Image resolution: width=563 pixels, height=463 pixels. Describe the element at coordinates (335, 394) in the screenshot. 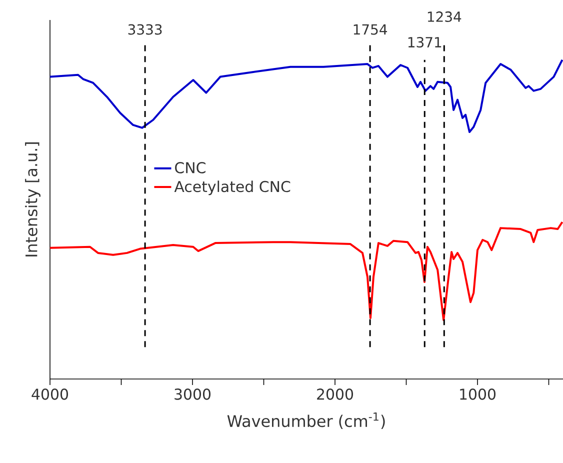

I see `x-tick-label: 2000` at that location.